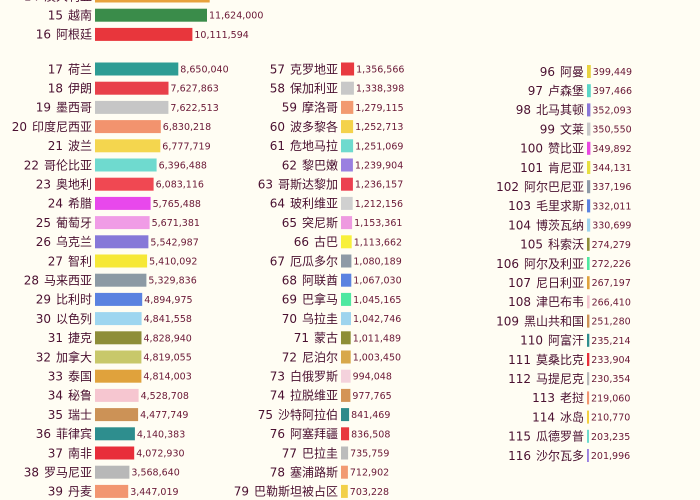 The image size is (700, 500). What do you see at coordinates (379, 204) in the screenshot?
I see `value-label: 1,212,156` at bounding box center [379, 204].